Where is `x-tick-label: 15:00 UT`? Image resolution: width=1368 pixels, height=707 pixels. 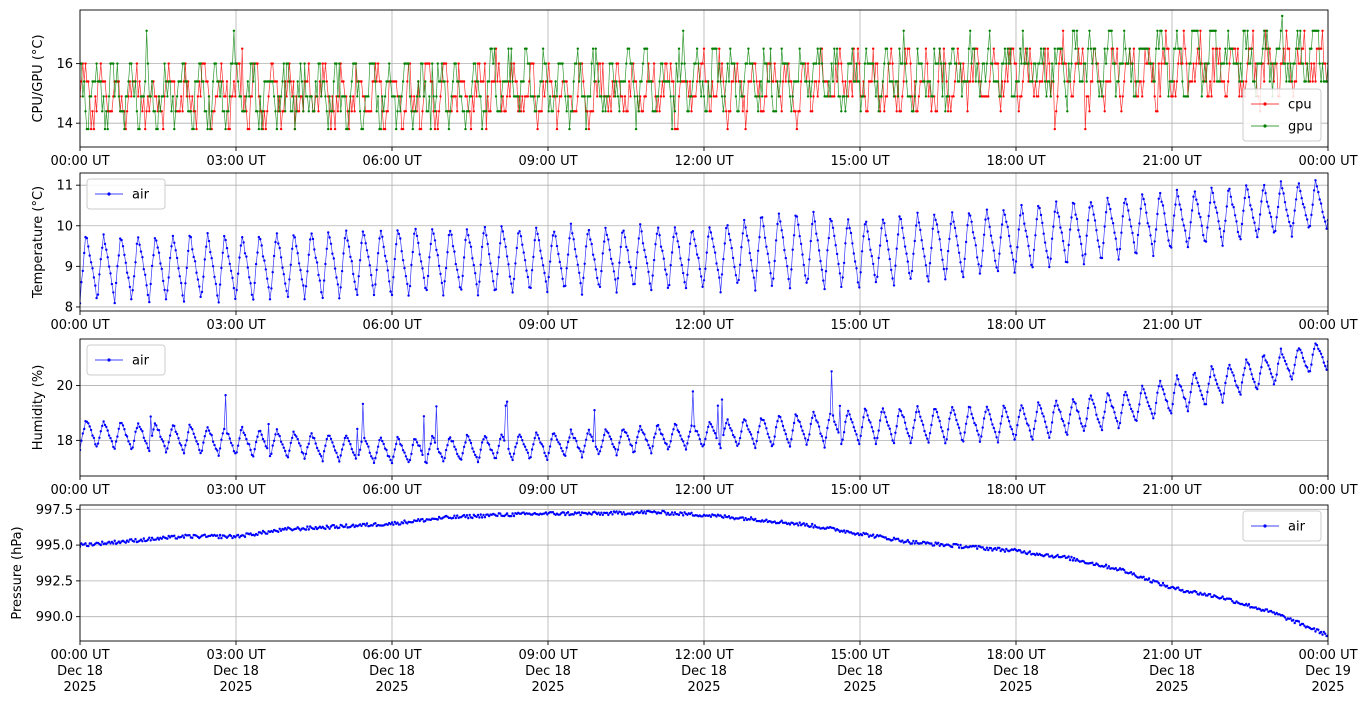 x-tick-label: 15:00 UT is located at coordinates (859, 655).